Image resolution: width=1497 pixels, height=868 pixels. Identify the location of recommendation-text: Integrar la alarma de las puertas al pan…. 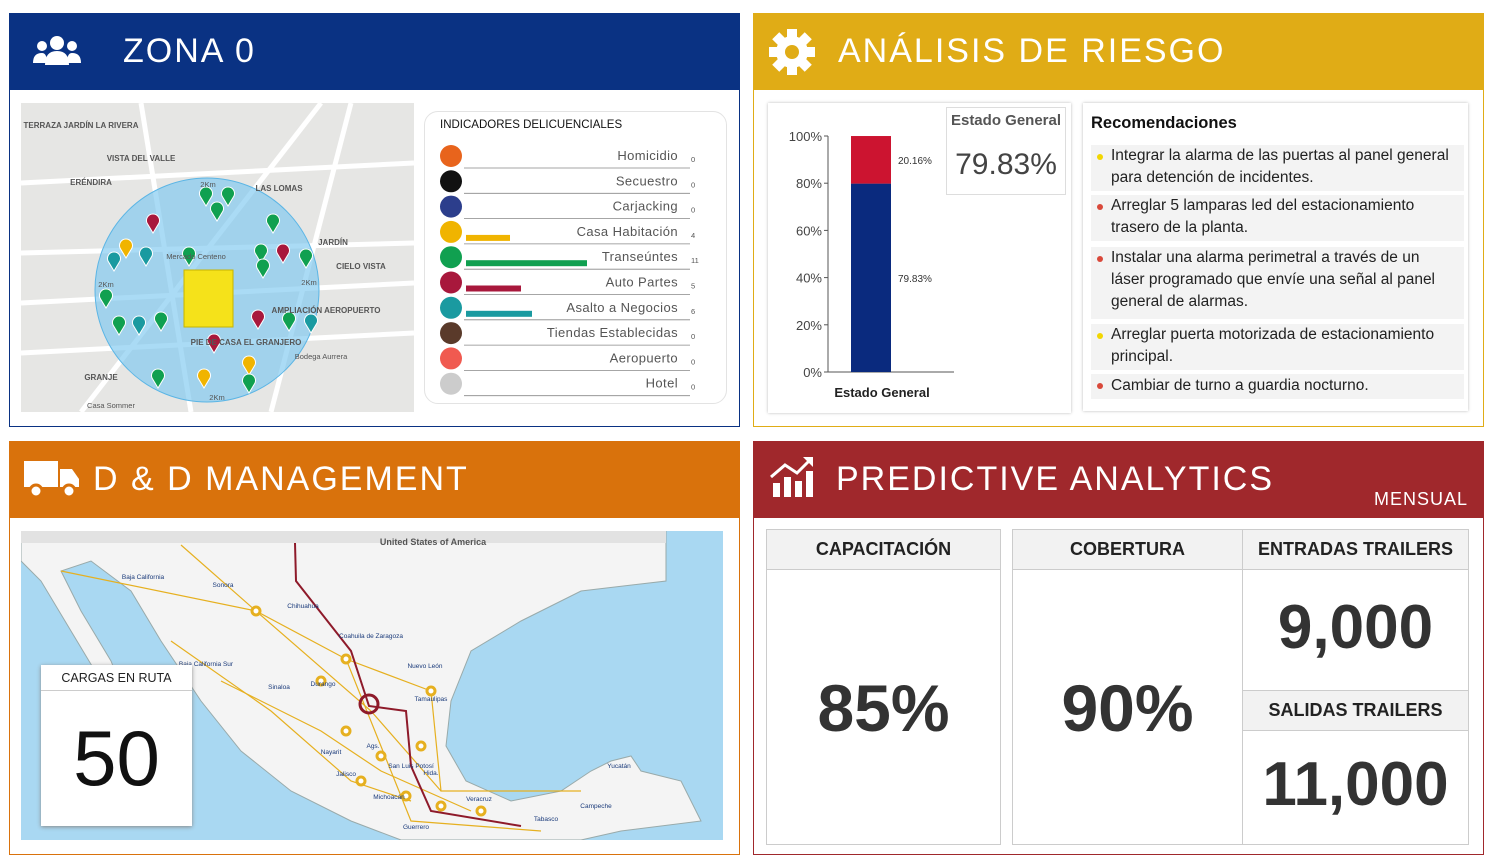
(1280, 166).